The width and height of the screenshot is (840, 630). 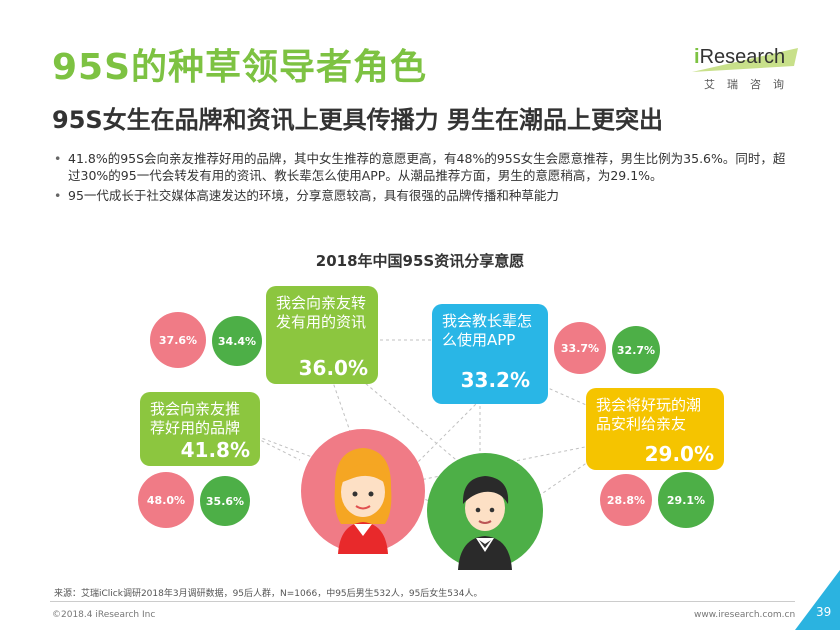 What do you see at coordinates (178, 340) in the screenshot?
I see `female-value-forward-news: 37.6%` at bounding box center [178, 340].